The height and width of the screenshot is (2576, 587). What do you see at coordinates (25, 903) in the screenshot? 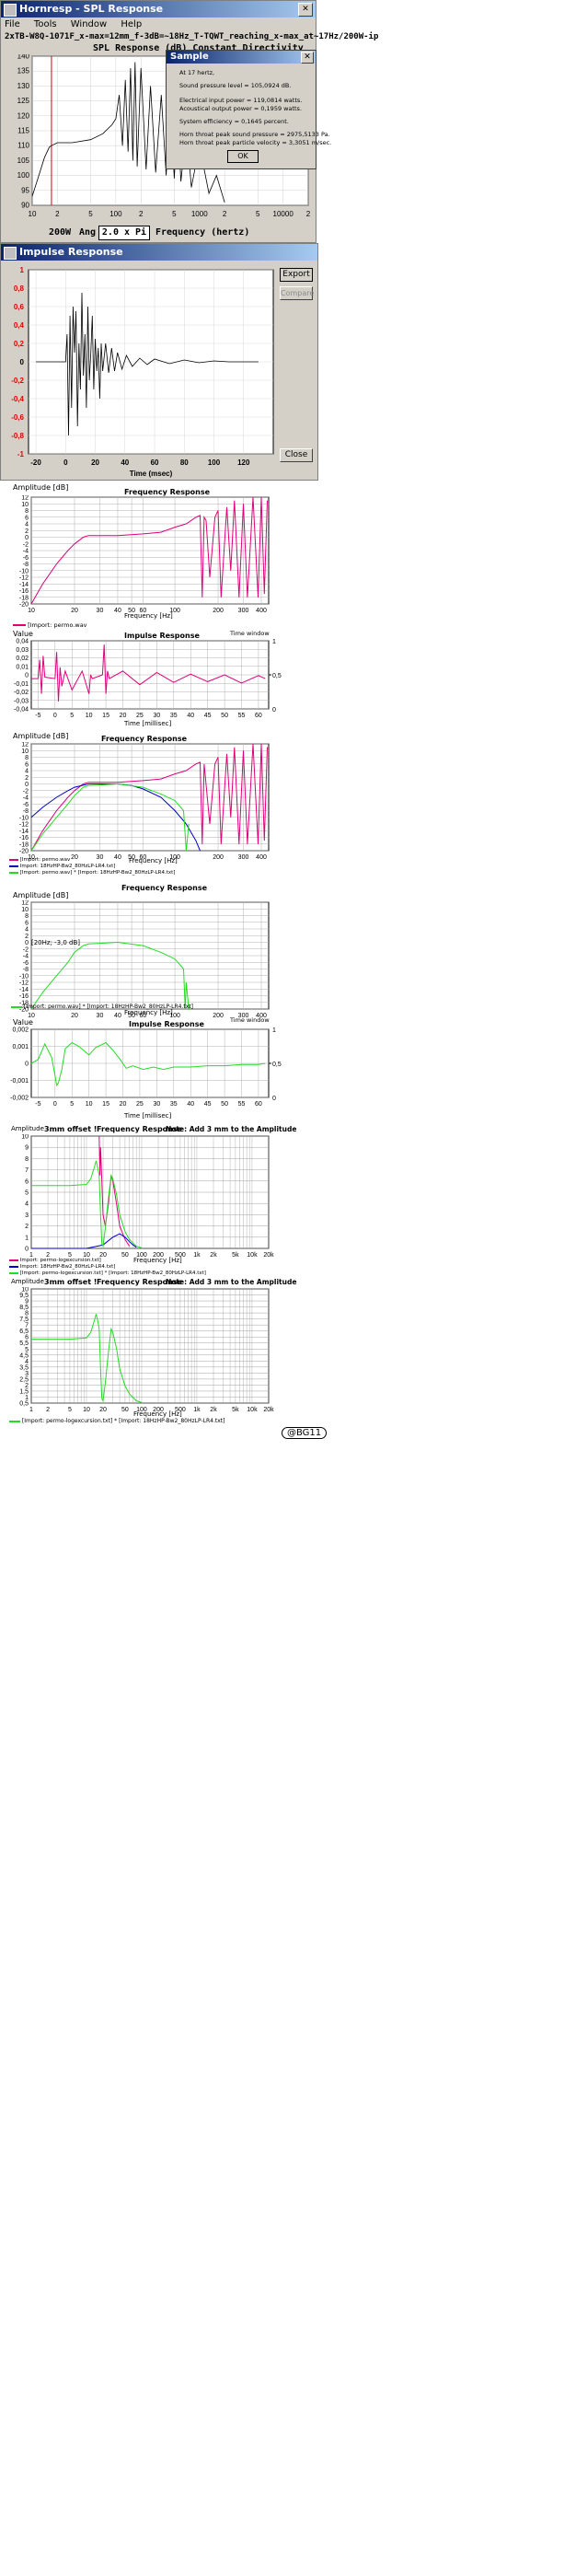
I see `y-tick-label: 12` at bounding box center [25, 903].